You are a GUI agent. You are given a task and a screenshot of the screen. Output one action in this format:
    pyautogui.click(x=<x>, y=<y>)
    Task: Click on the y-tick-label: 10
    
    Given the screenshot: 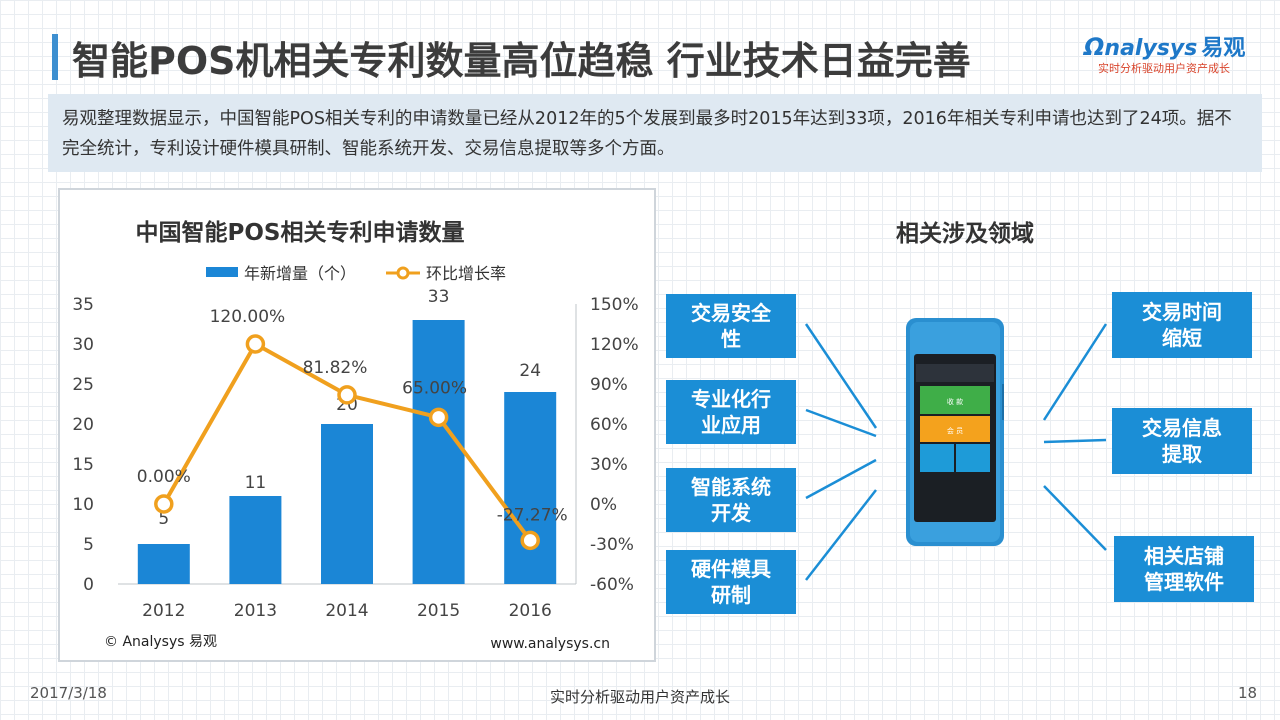 What is the action you would take?
    pyautogui.click(x=83, y=505)
    